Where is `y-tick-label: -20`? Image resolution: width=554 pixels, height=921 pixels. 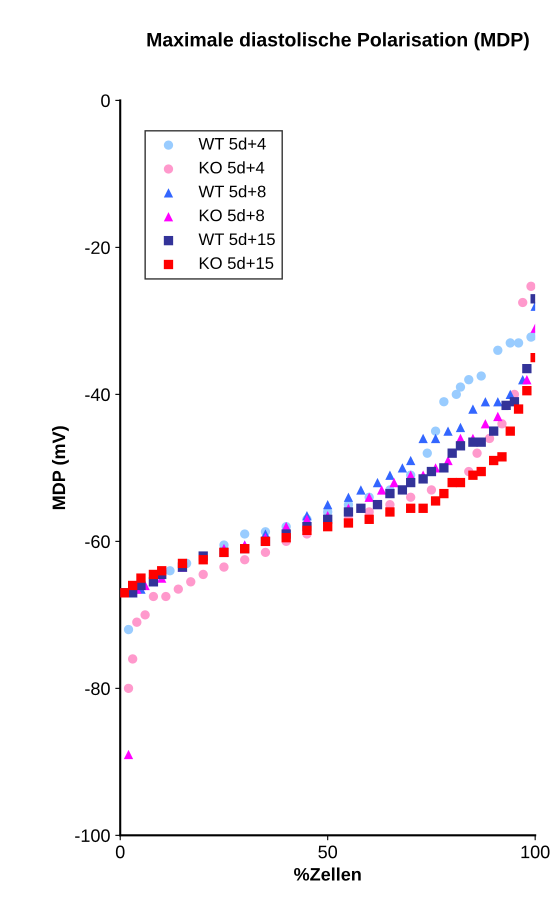
y-tick-label: -20 is located at coordinates (97, 247).